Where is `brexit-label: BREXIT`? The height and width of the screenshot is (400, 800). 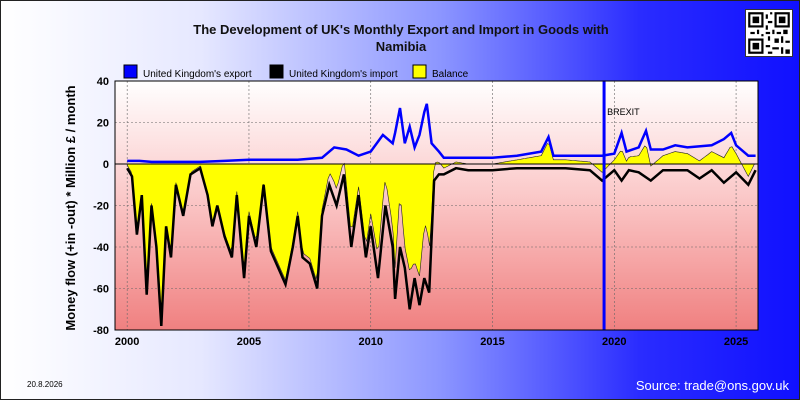
brexit-label: BREXIT is located at coordinates (623, 112).